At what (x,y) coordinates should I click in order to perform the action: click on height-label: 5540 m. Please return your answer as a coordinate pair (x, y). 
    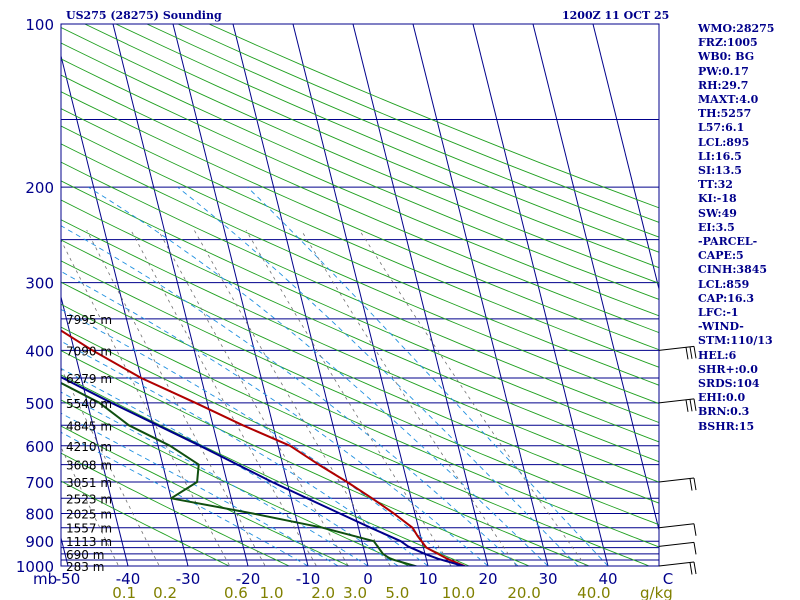
    Looking at the image, I should click on (89, 404).